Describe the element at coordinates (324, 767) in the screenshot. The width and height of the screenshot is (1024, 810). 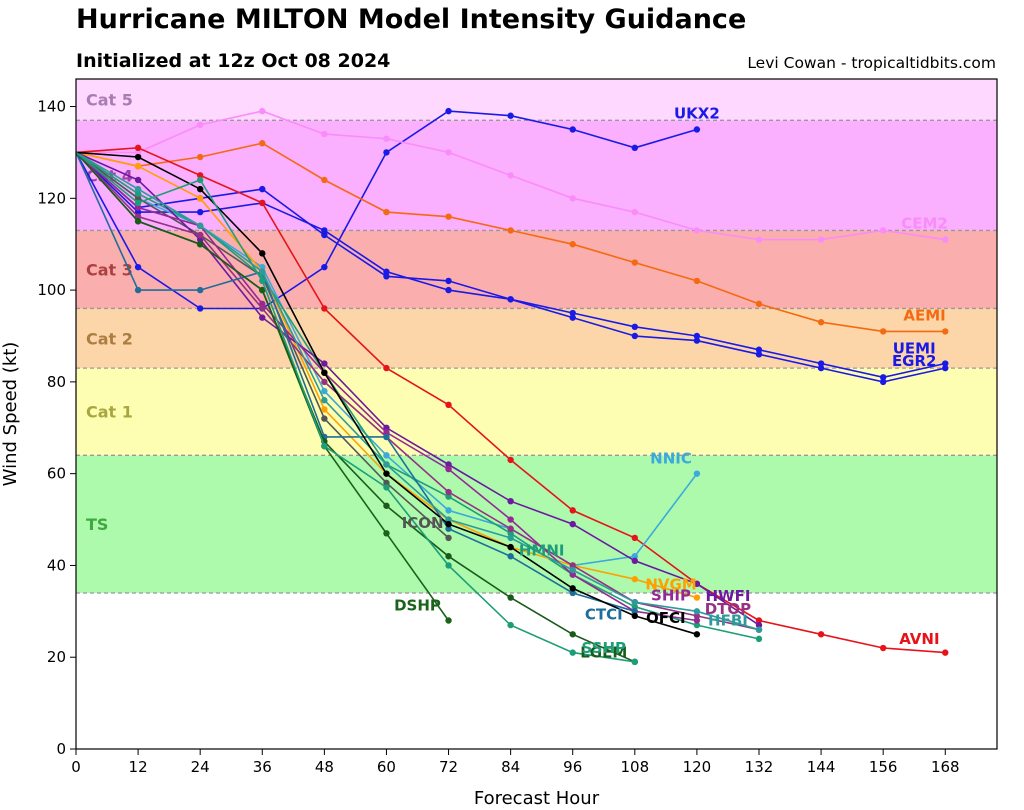
I see `x-tick-label-48: 48` at that location.